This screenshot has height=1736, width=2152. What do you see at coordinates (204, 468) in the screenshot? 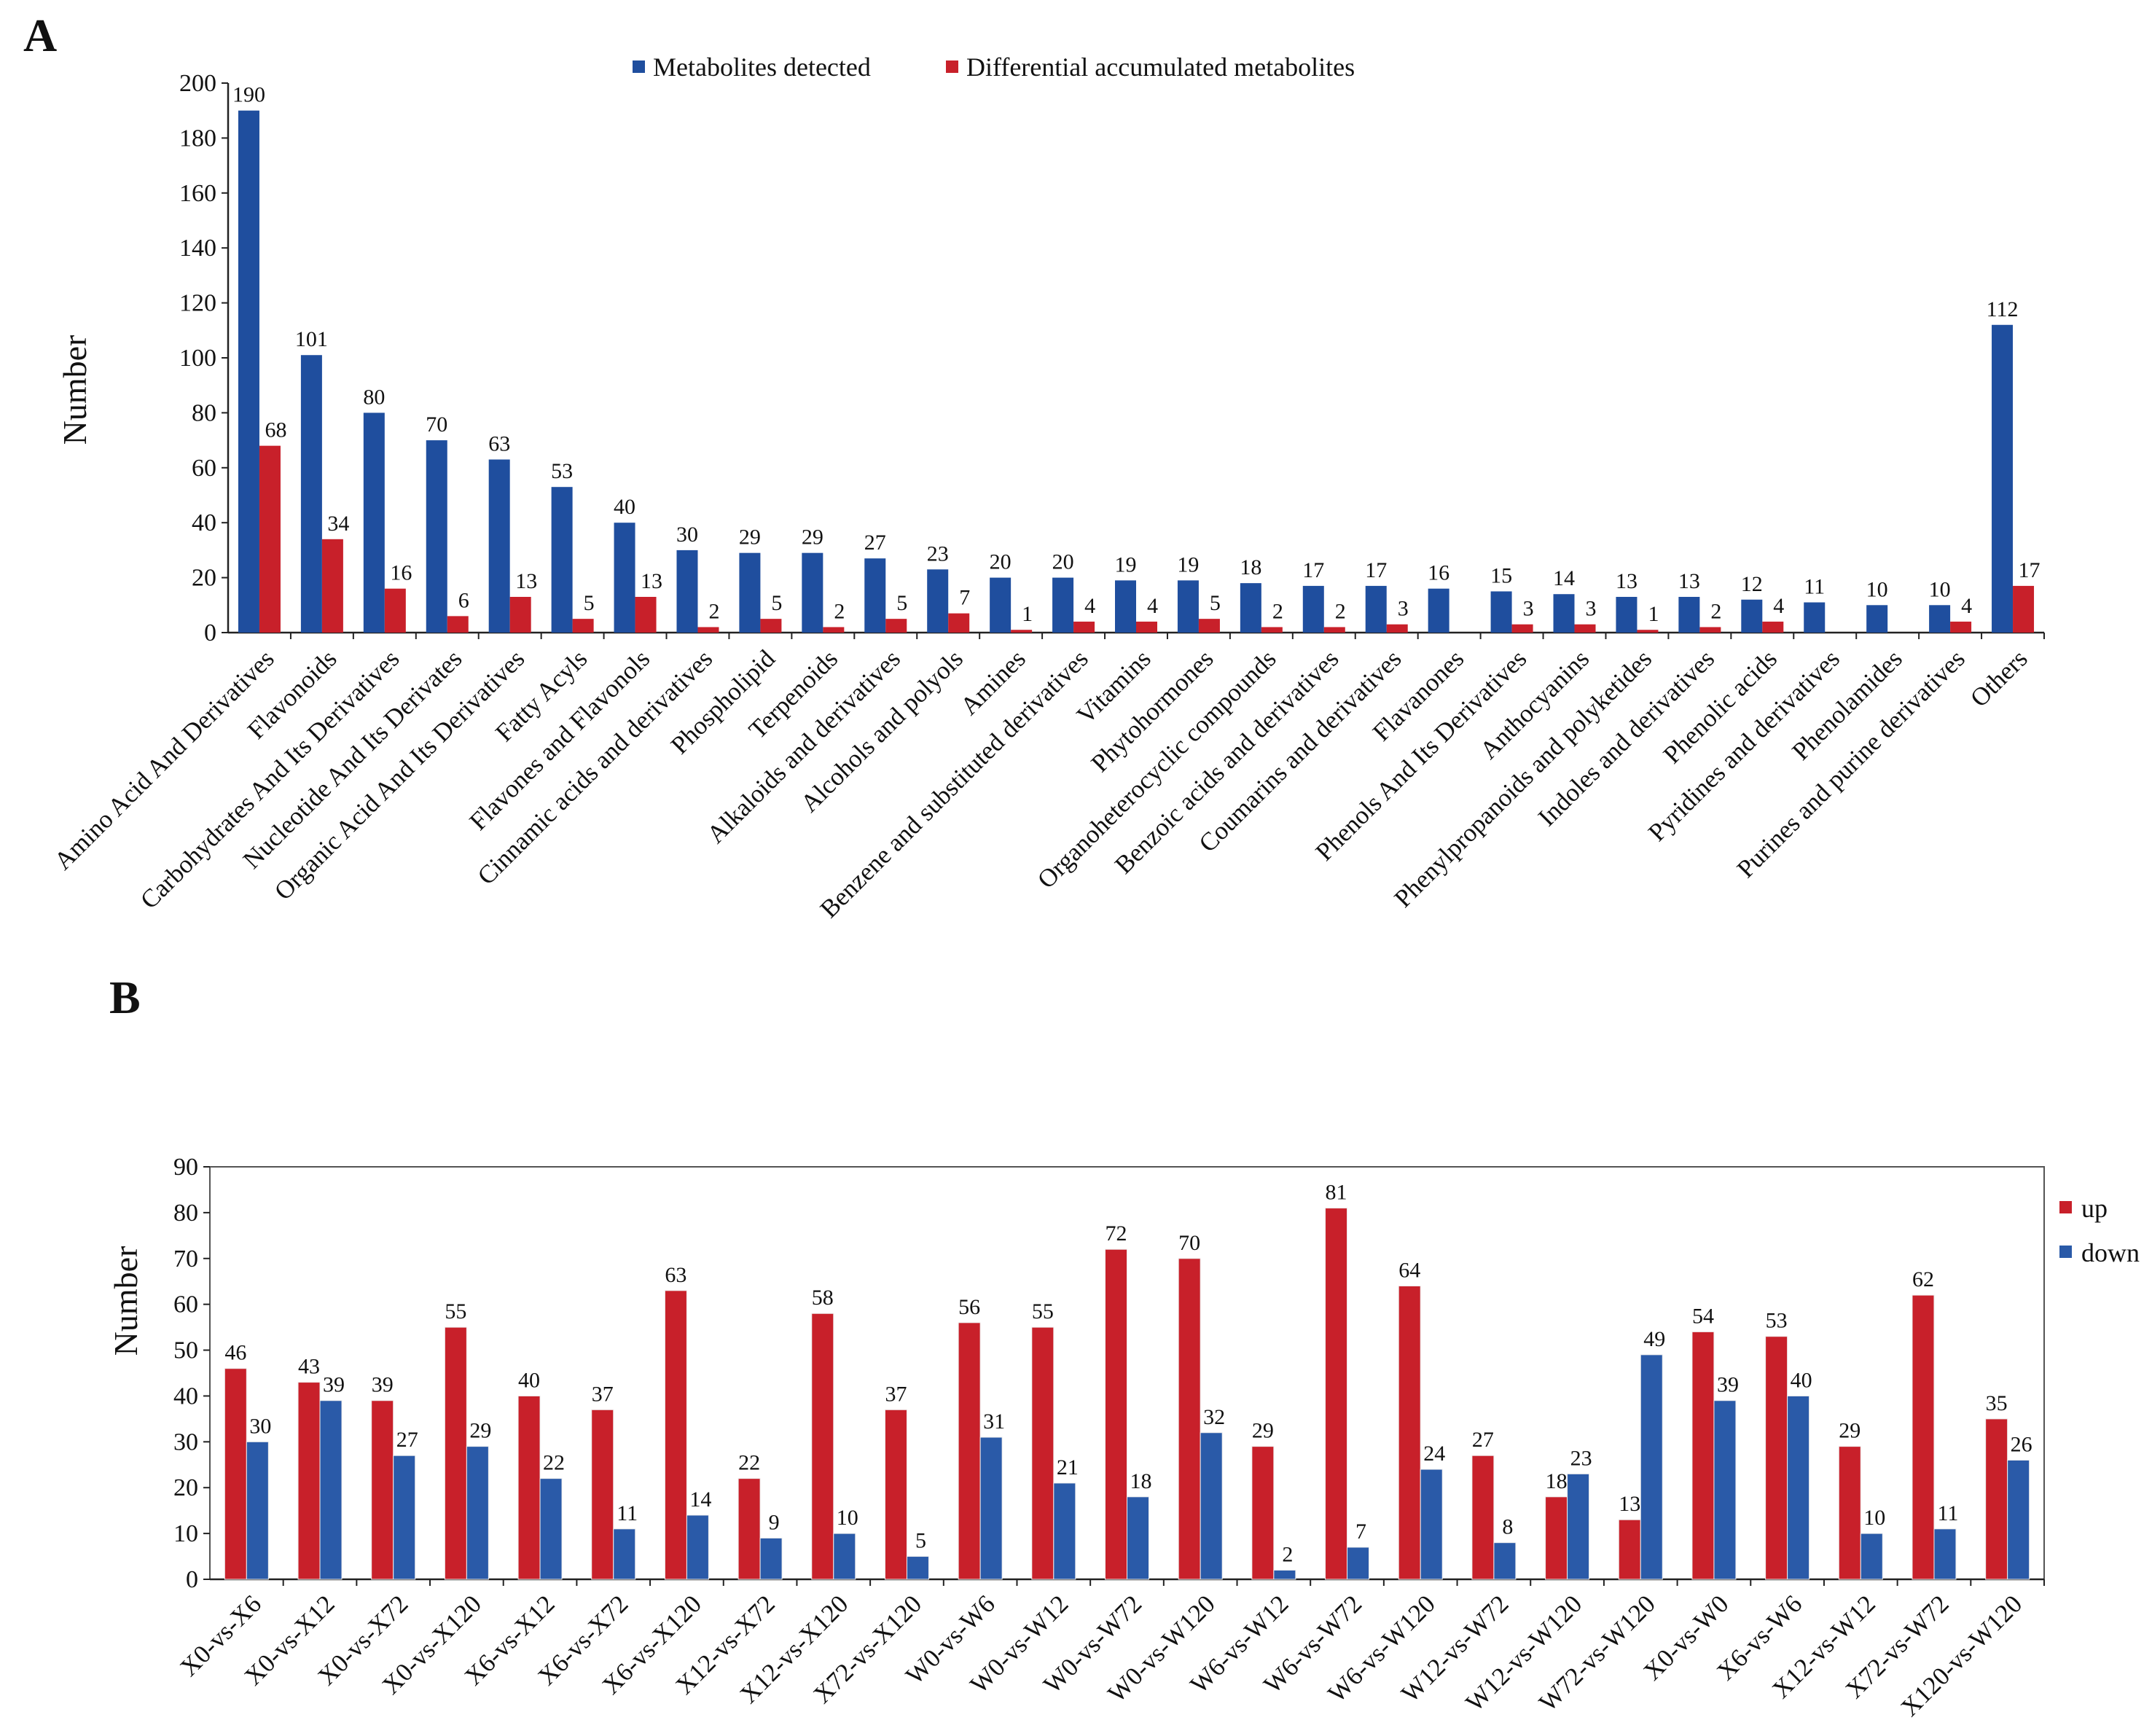
I see `y-tick-label: 60` at bounding box center [204, 468].